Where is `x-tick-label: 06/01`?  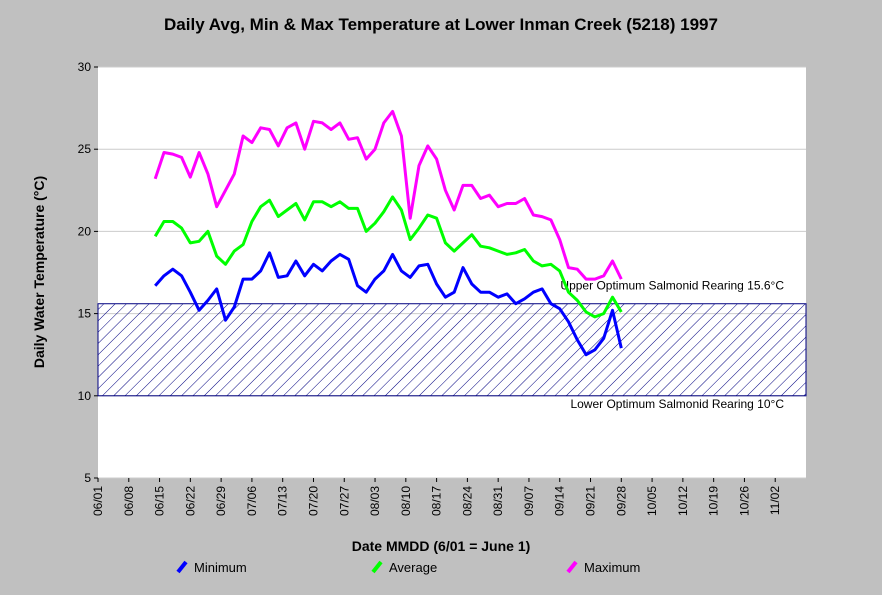
x-tick-label: 06/01 is located at coordinates (98, 501).